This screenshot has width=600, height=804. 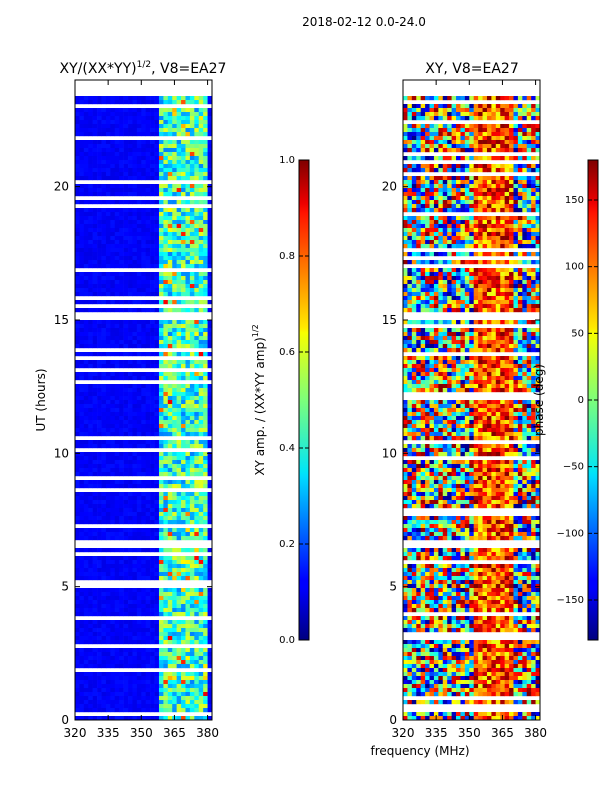 What do you see at coordinates (471, 142) in the screenshot?
I see `phase-heatmap-row` at bounding box center [471, 142].